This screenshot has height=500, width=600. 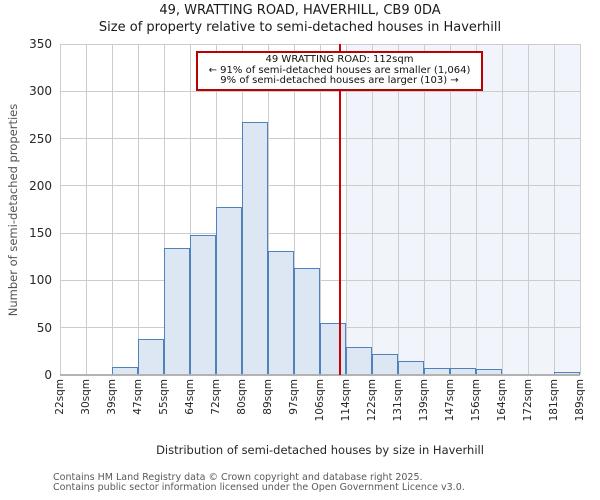 I want to click on x-tick-label: 114sqm, so click(x=346, y=400).